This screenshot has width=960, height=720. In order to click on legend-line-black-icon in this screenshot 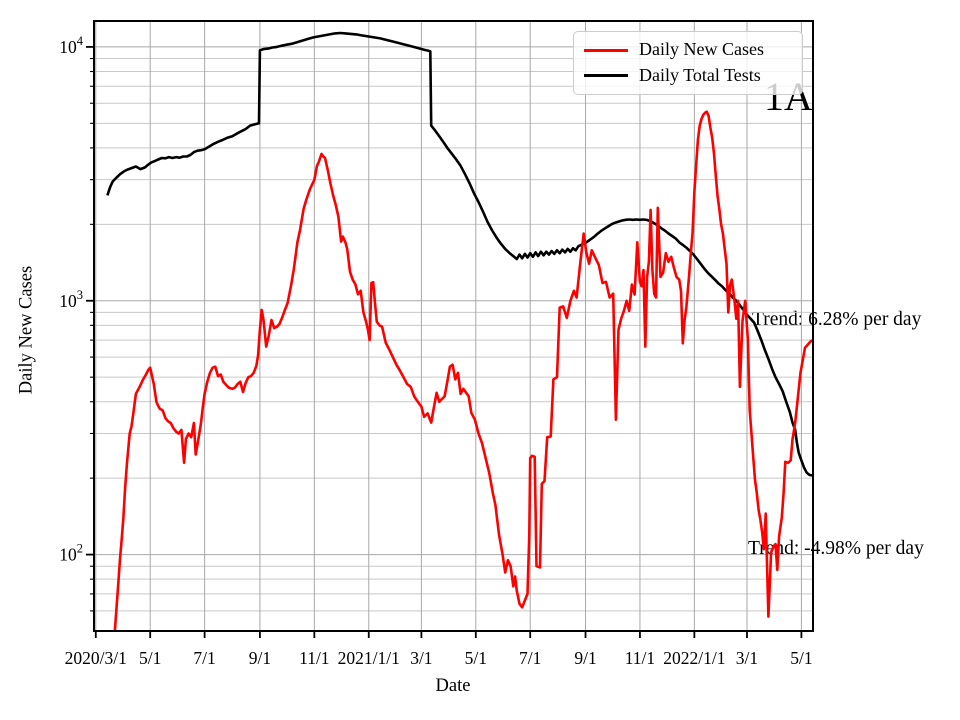, I will do `click(606, 76)`.